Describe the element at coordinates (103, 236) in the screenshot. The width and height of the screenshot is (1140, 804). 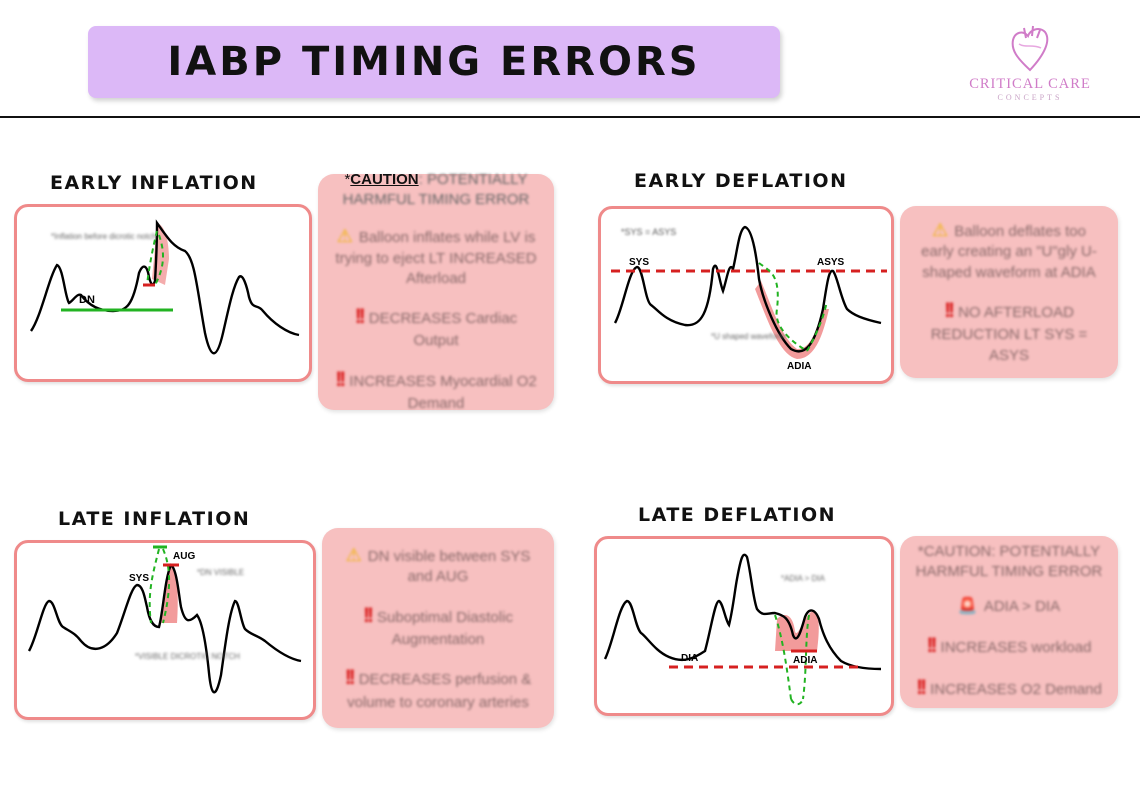
I see `early-inflation-blurred-note: *Inflation before dicrotic notch` at that location.